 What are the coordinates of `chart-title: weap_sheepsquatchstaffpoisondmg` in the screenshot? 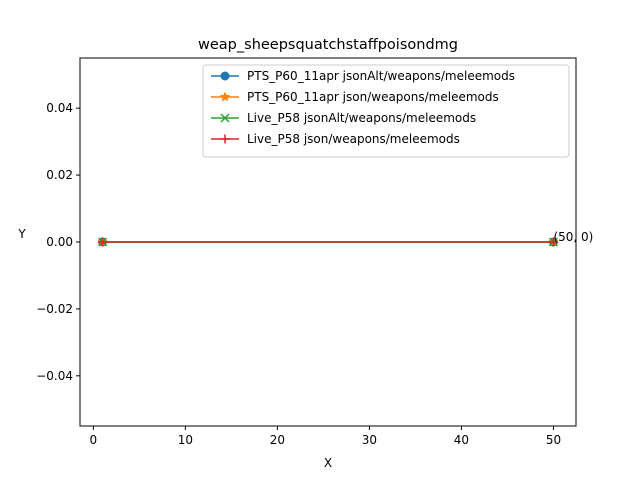 It's located at (328, 45).